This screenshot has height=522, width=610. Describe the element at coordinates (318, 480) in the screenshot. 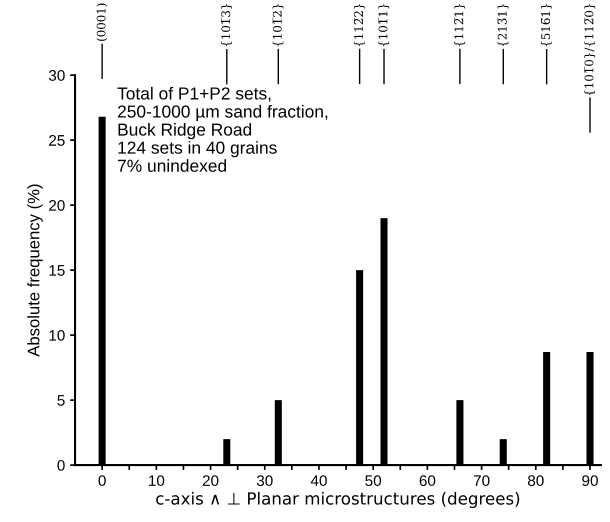

I see `x-tick-label: 40` at that location.